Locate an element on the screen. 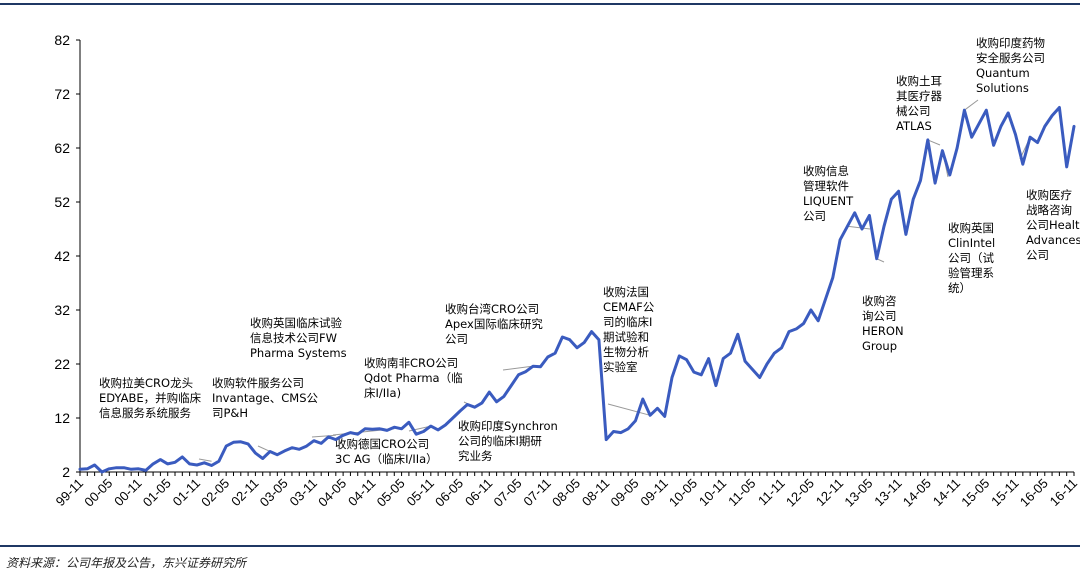  x-tick-label: 12-11 is located at coordinates (829, 492).